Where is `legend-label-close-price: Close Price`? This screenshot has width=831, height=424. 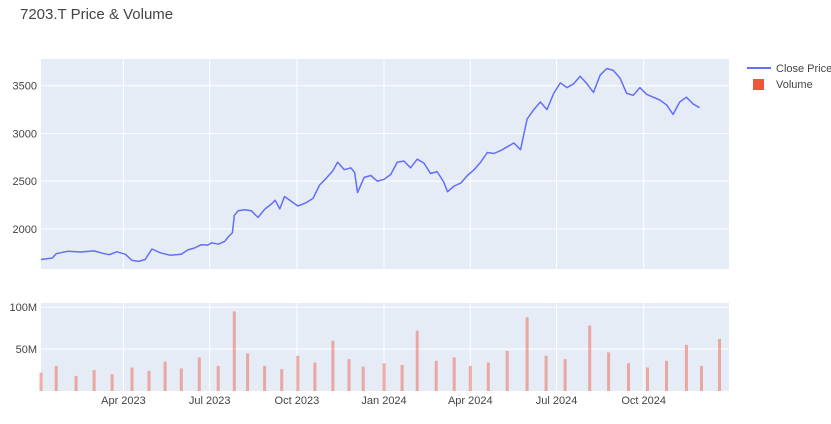 legend-label-close-price: Close Price is located at coordinates (803, 69).